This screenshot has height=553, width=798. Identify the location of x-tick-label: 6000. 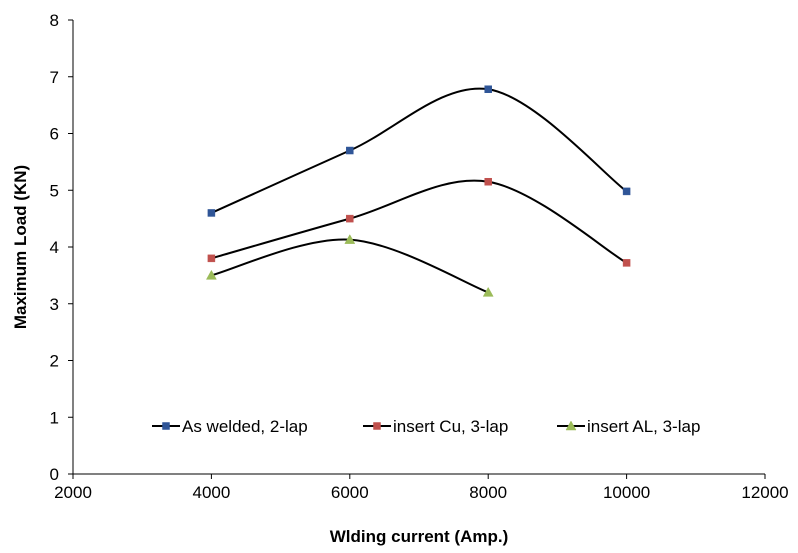
(350, 492).